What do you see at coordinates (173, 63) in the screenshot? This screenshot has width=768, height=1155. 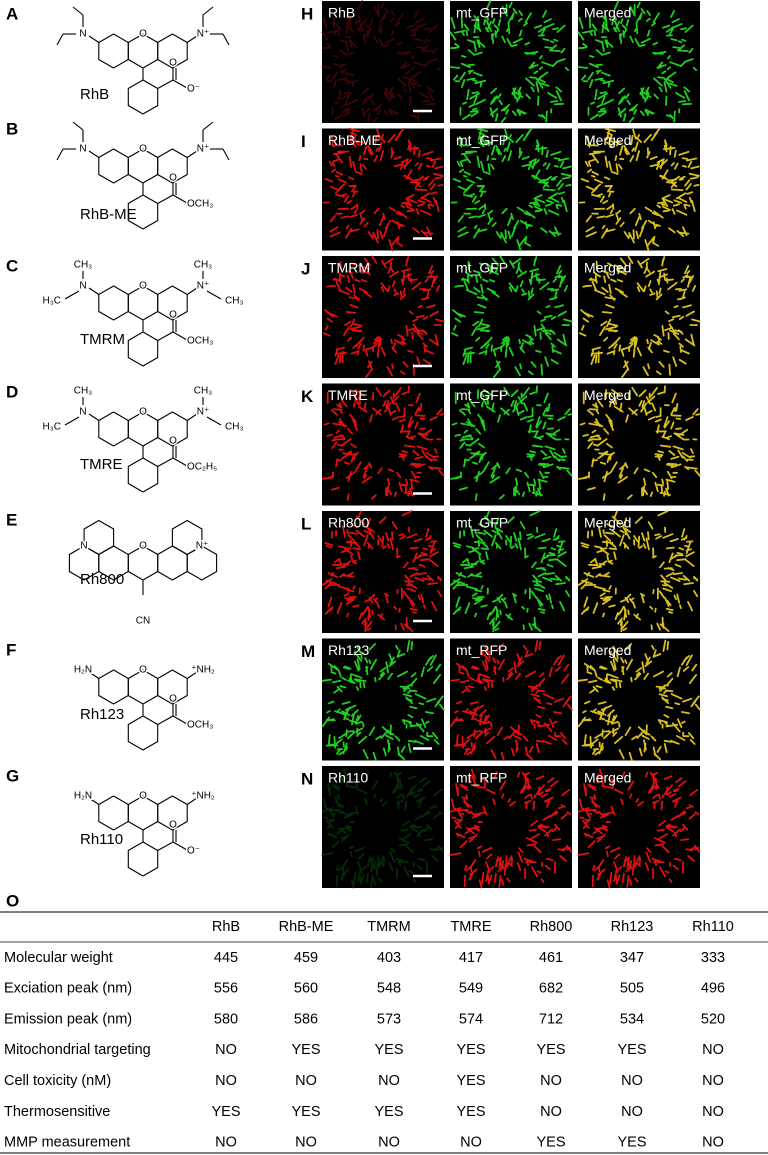 I see `atom-label: O` at bounding box center [173, 63].